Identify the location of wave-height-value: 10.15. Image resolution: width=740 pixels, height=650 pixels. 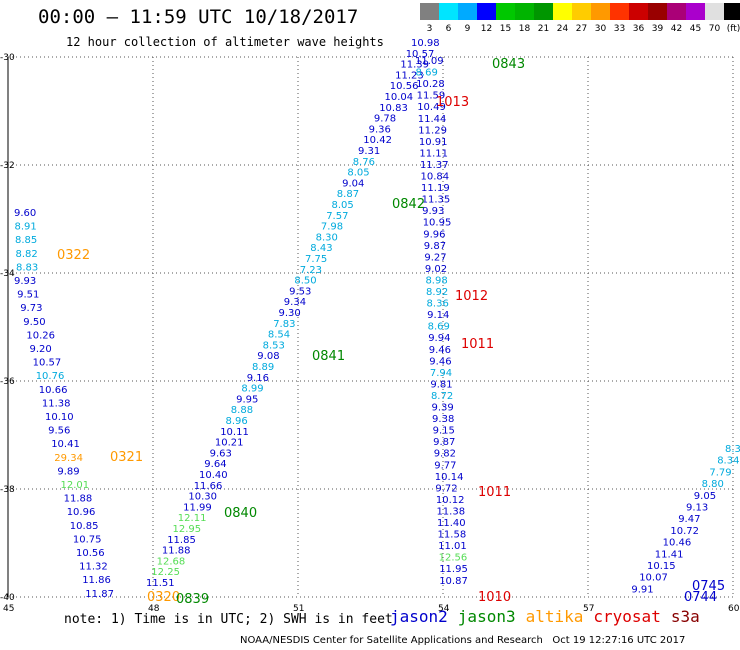
(661, 566).